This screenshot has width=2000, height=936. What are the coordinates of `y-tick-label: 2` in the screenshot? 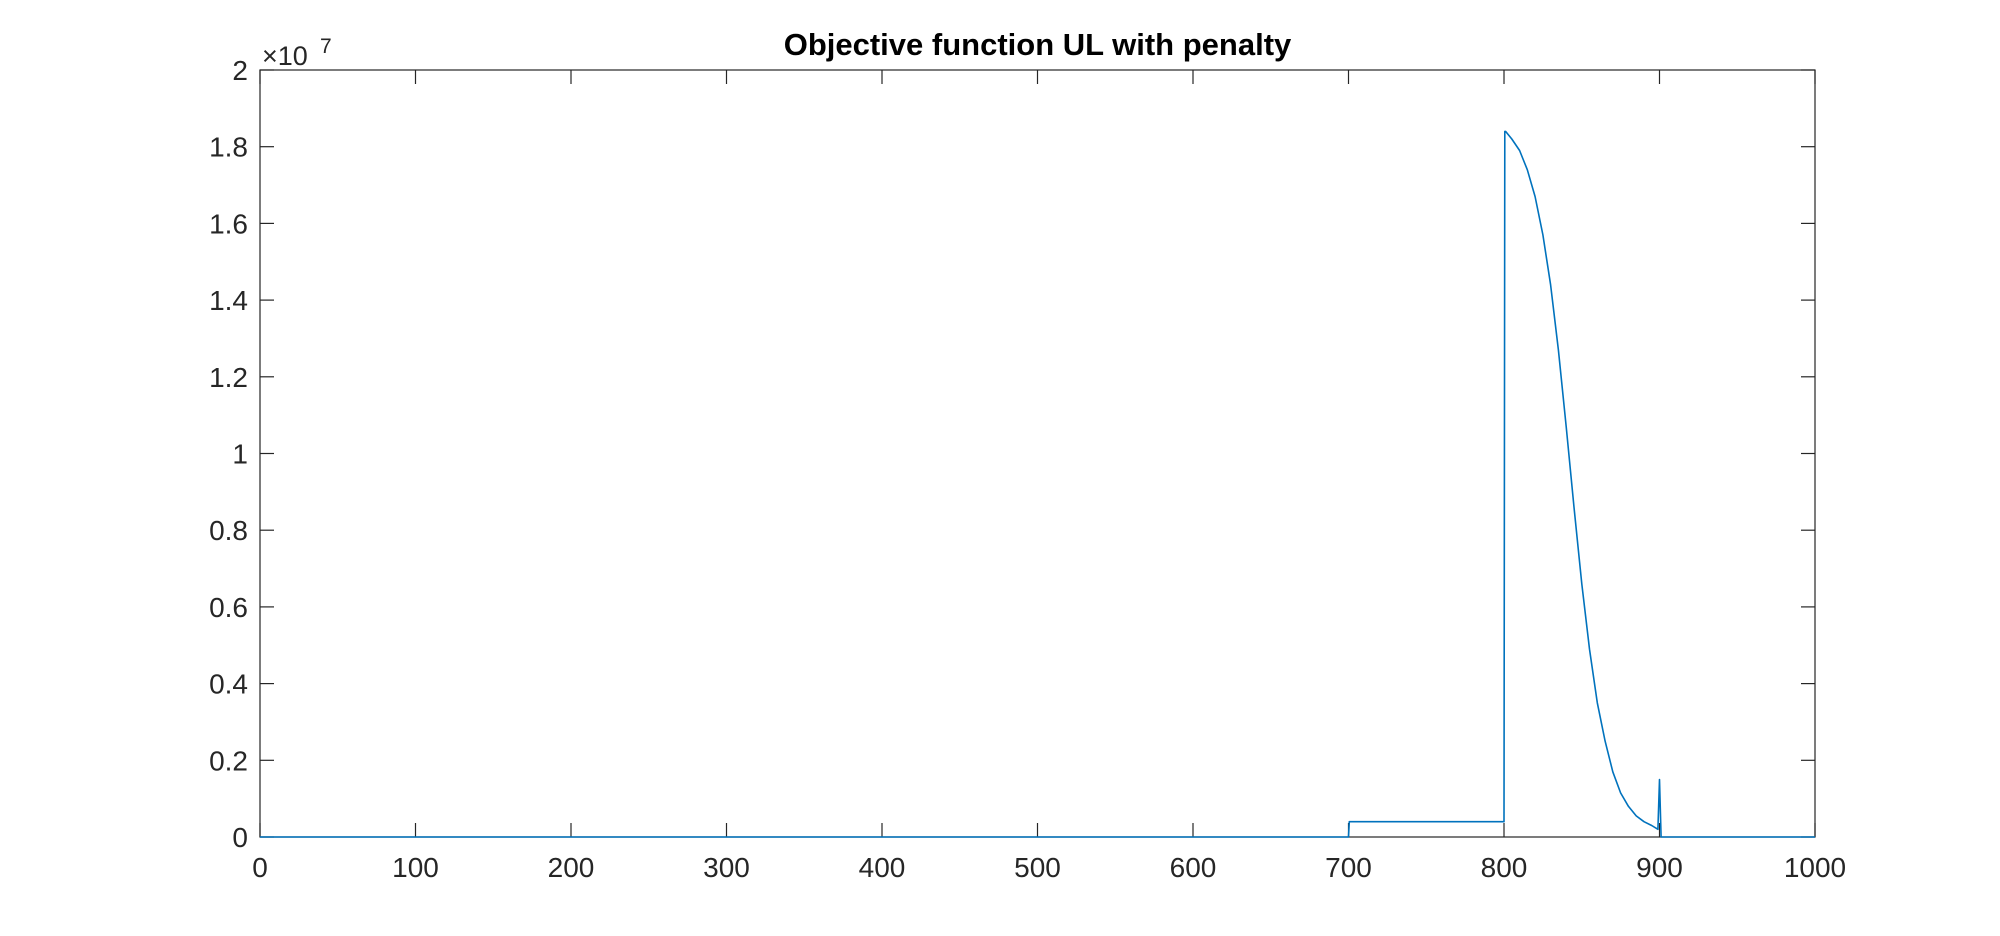 It's located at (240, 70).